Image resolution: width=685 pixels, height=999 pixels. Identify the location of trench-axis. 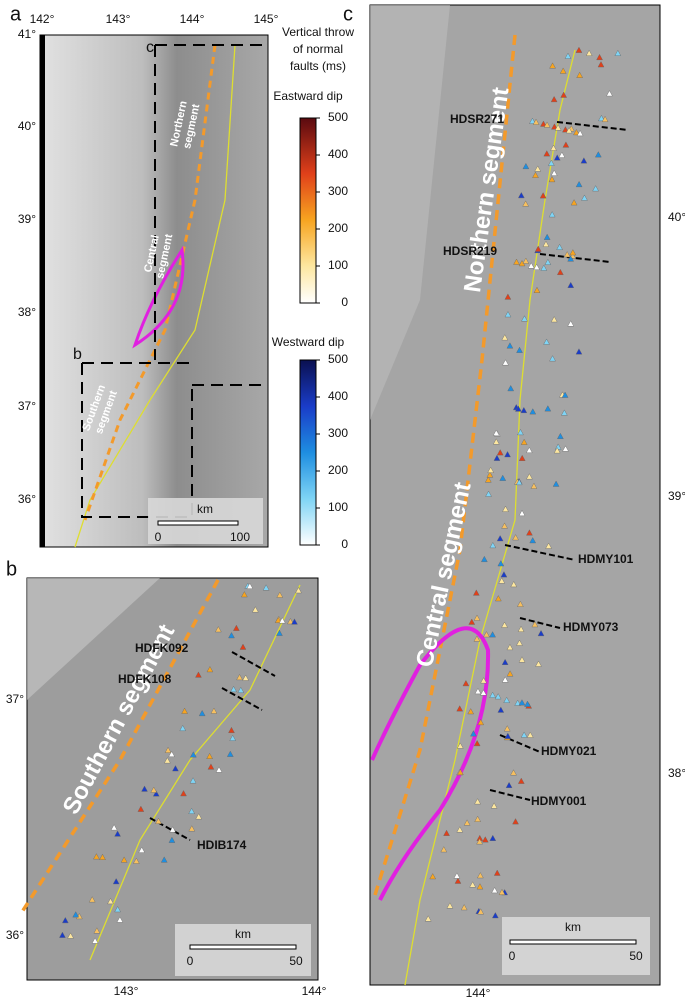
(119, 747).